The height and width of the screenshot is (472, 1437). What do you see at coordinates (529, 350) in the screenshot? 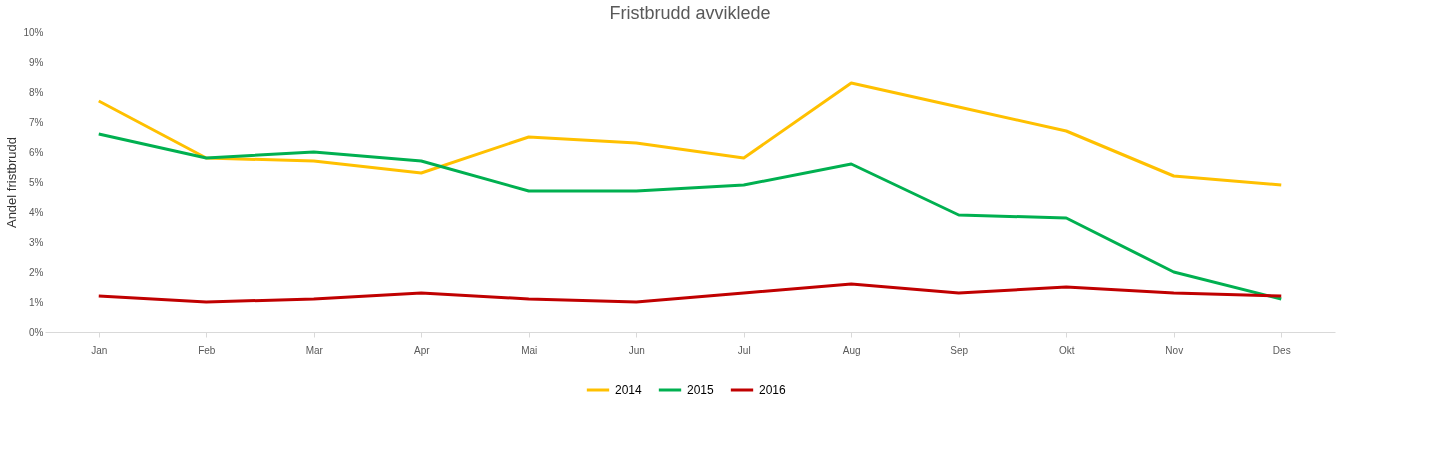
I see `x-tick-label: Mai` at bounding box center [529, 350].